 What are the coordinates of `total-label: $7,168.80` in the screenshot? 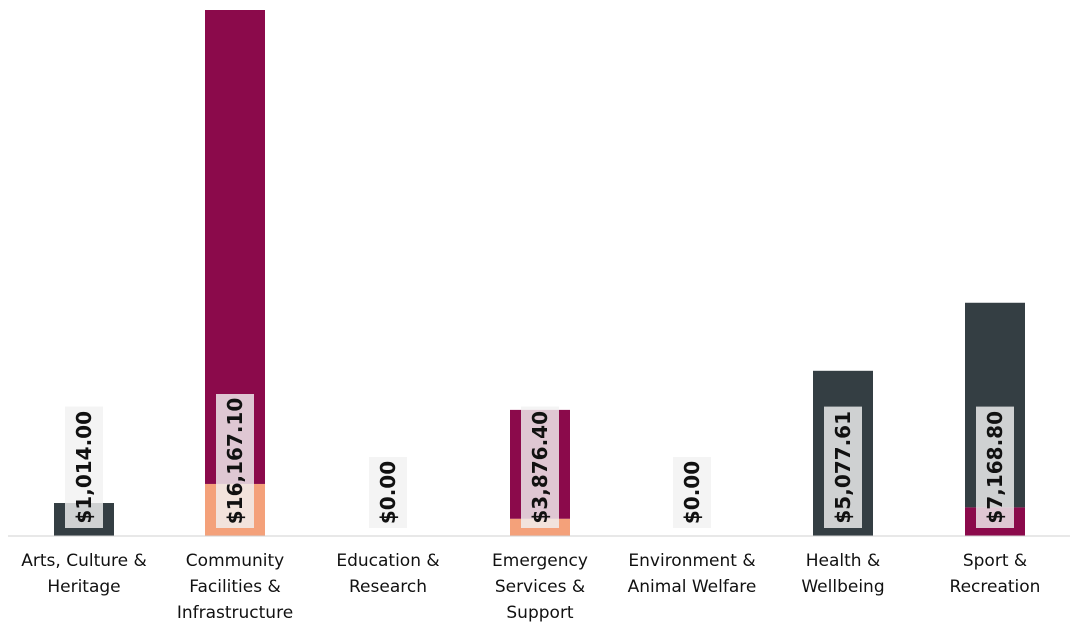 It's located at (995, 467).